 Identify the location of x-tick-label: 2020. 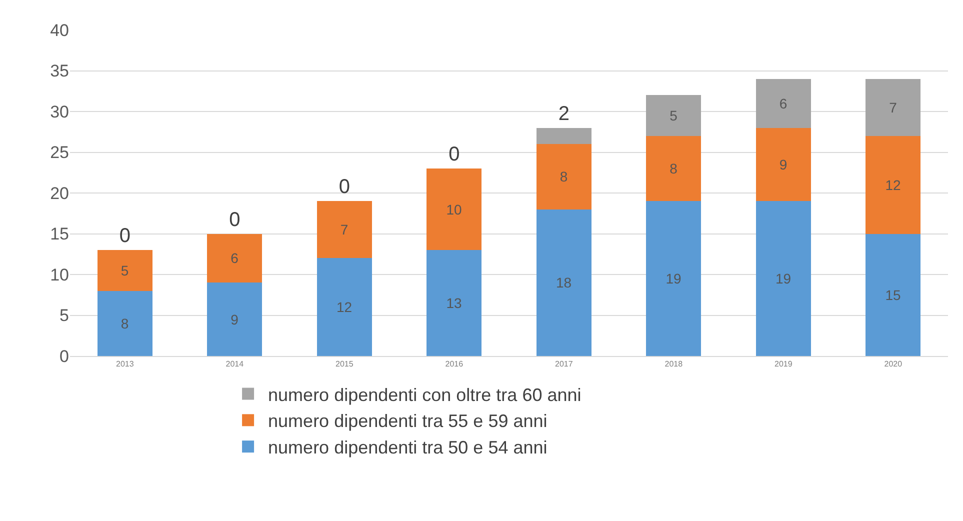
(893, 364).